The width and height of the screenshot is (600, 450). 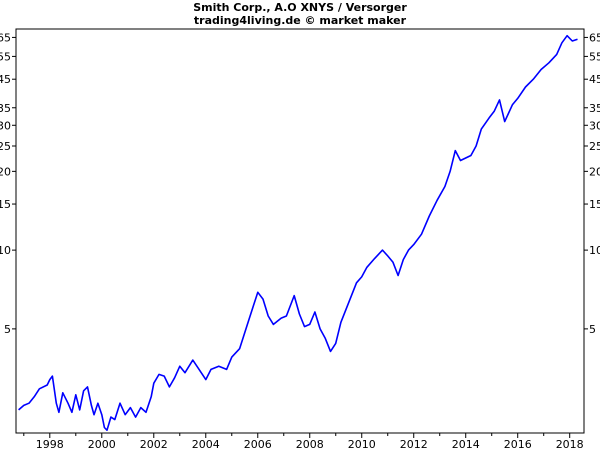 What do you see at coordinates (594, 125) in the screenshot?
I see `y-tick-label-right-30: 30` at bounding box center [594, 125].